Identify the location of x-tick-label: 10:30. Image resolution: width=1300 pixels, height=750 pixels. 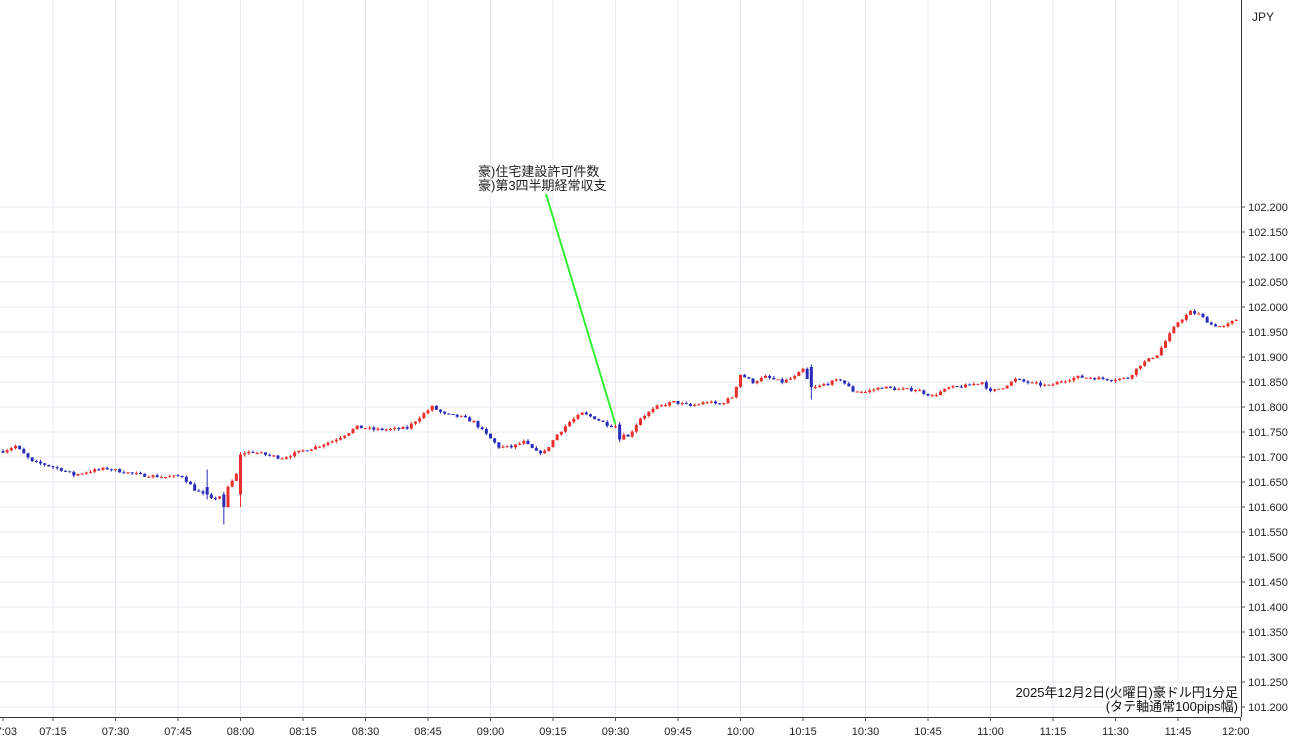
(866, 732).